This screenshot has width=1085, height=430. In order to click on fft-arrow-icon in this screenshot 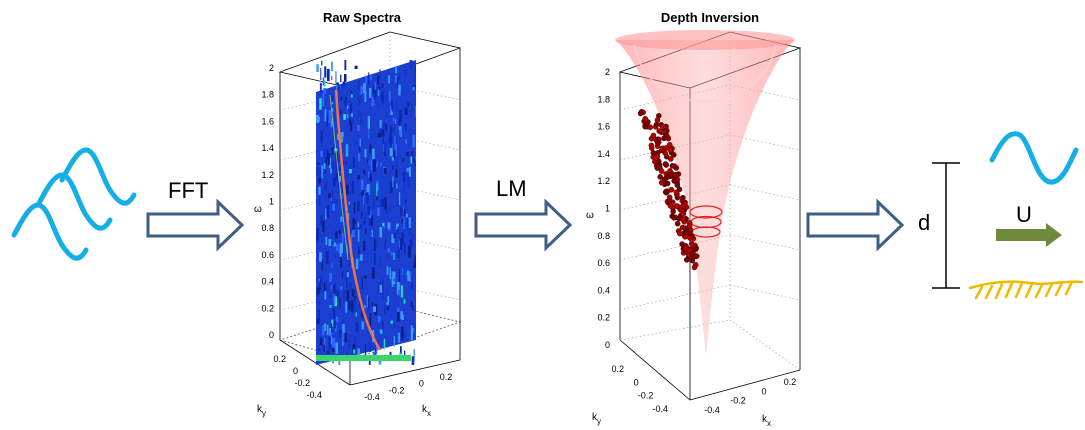, I will do `click(195, 225)`.